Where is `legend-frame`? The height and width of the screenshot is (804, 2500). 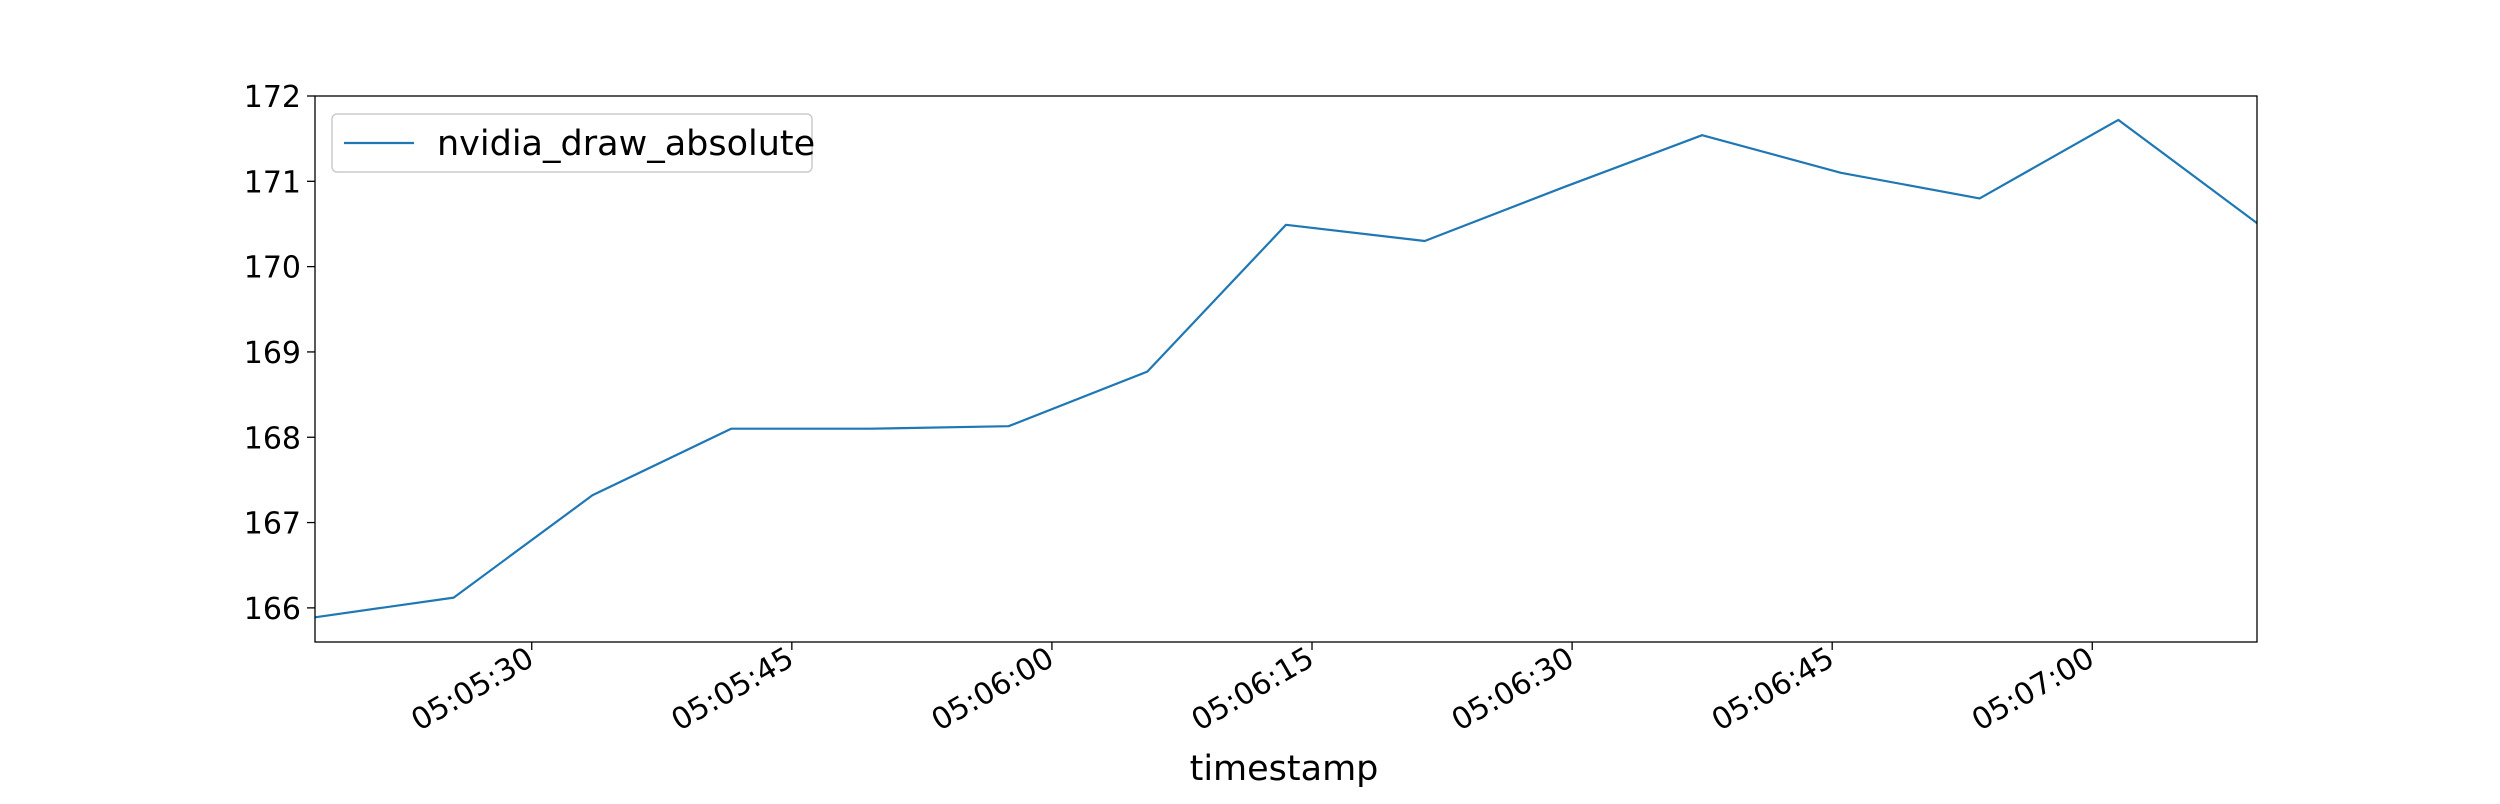 legend-frame is located at coordinates (572, 143).